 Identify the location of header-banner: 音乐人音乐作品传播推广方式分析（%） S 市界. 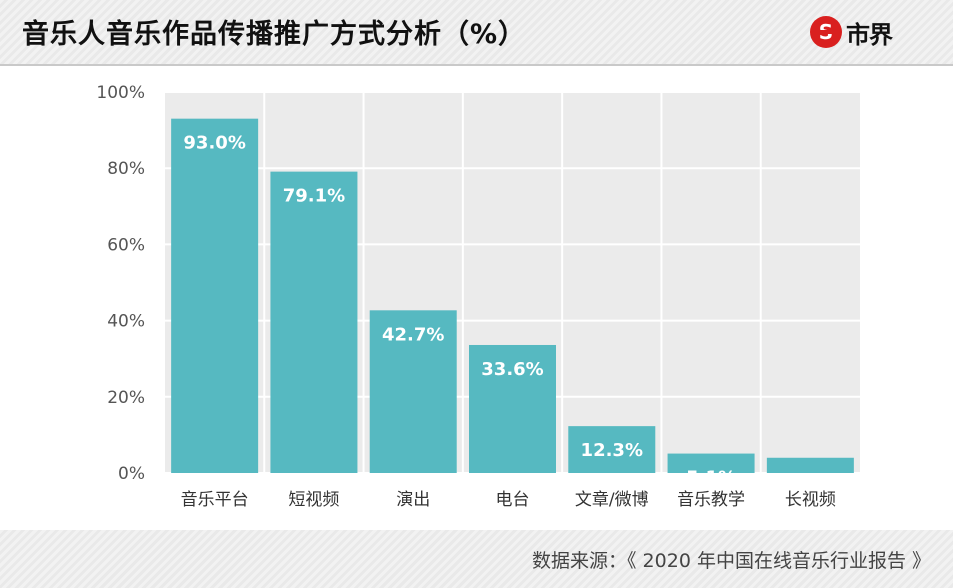
(476, 33).